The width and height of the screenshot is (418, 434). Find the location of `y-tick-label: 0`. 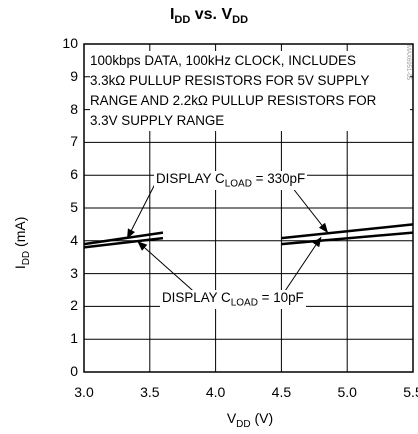

y-tick-label: 0 is located at coordinates (74, 371).